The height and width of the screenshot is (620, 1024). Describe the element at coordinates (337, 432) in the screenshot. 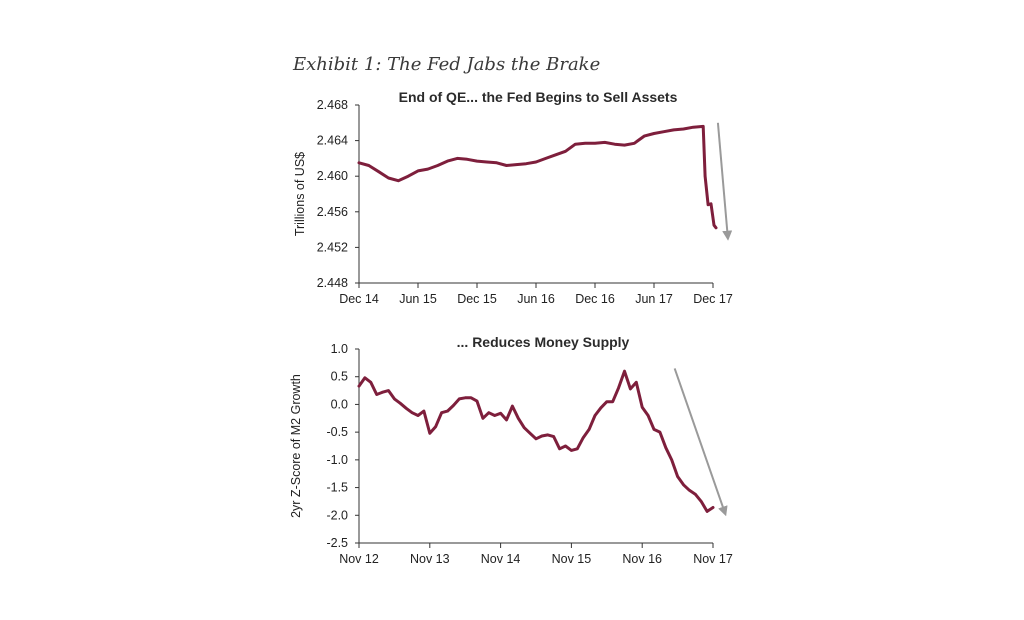

I see `y-tick-label: -0.5` at that location.